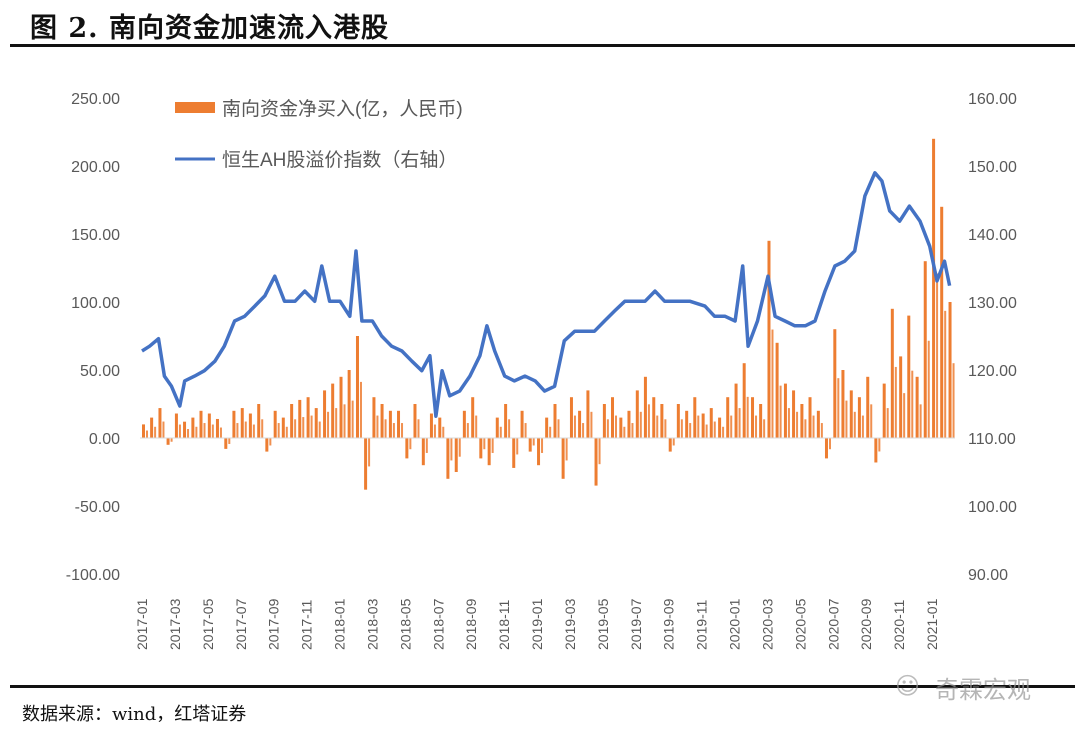 The image size is (1080, 731). Describe the element at coordinates (992, 167) in the screenshot. I see `right-tick-label: 150.00` at that location.